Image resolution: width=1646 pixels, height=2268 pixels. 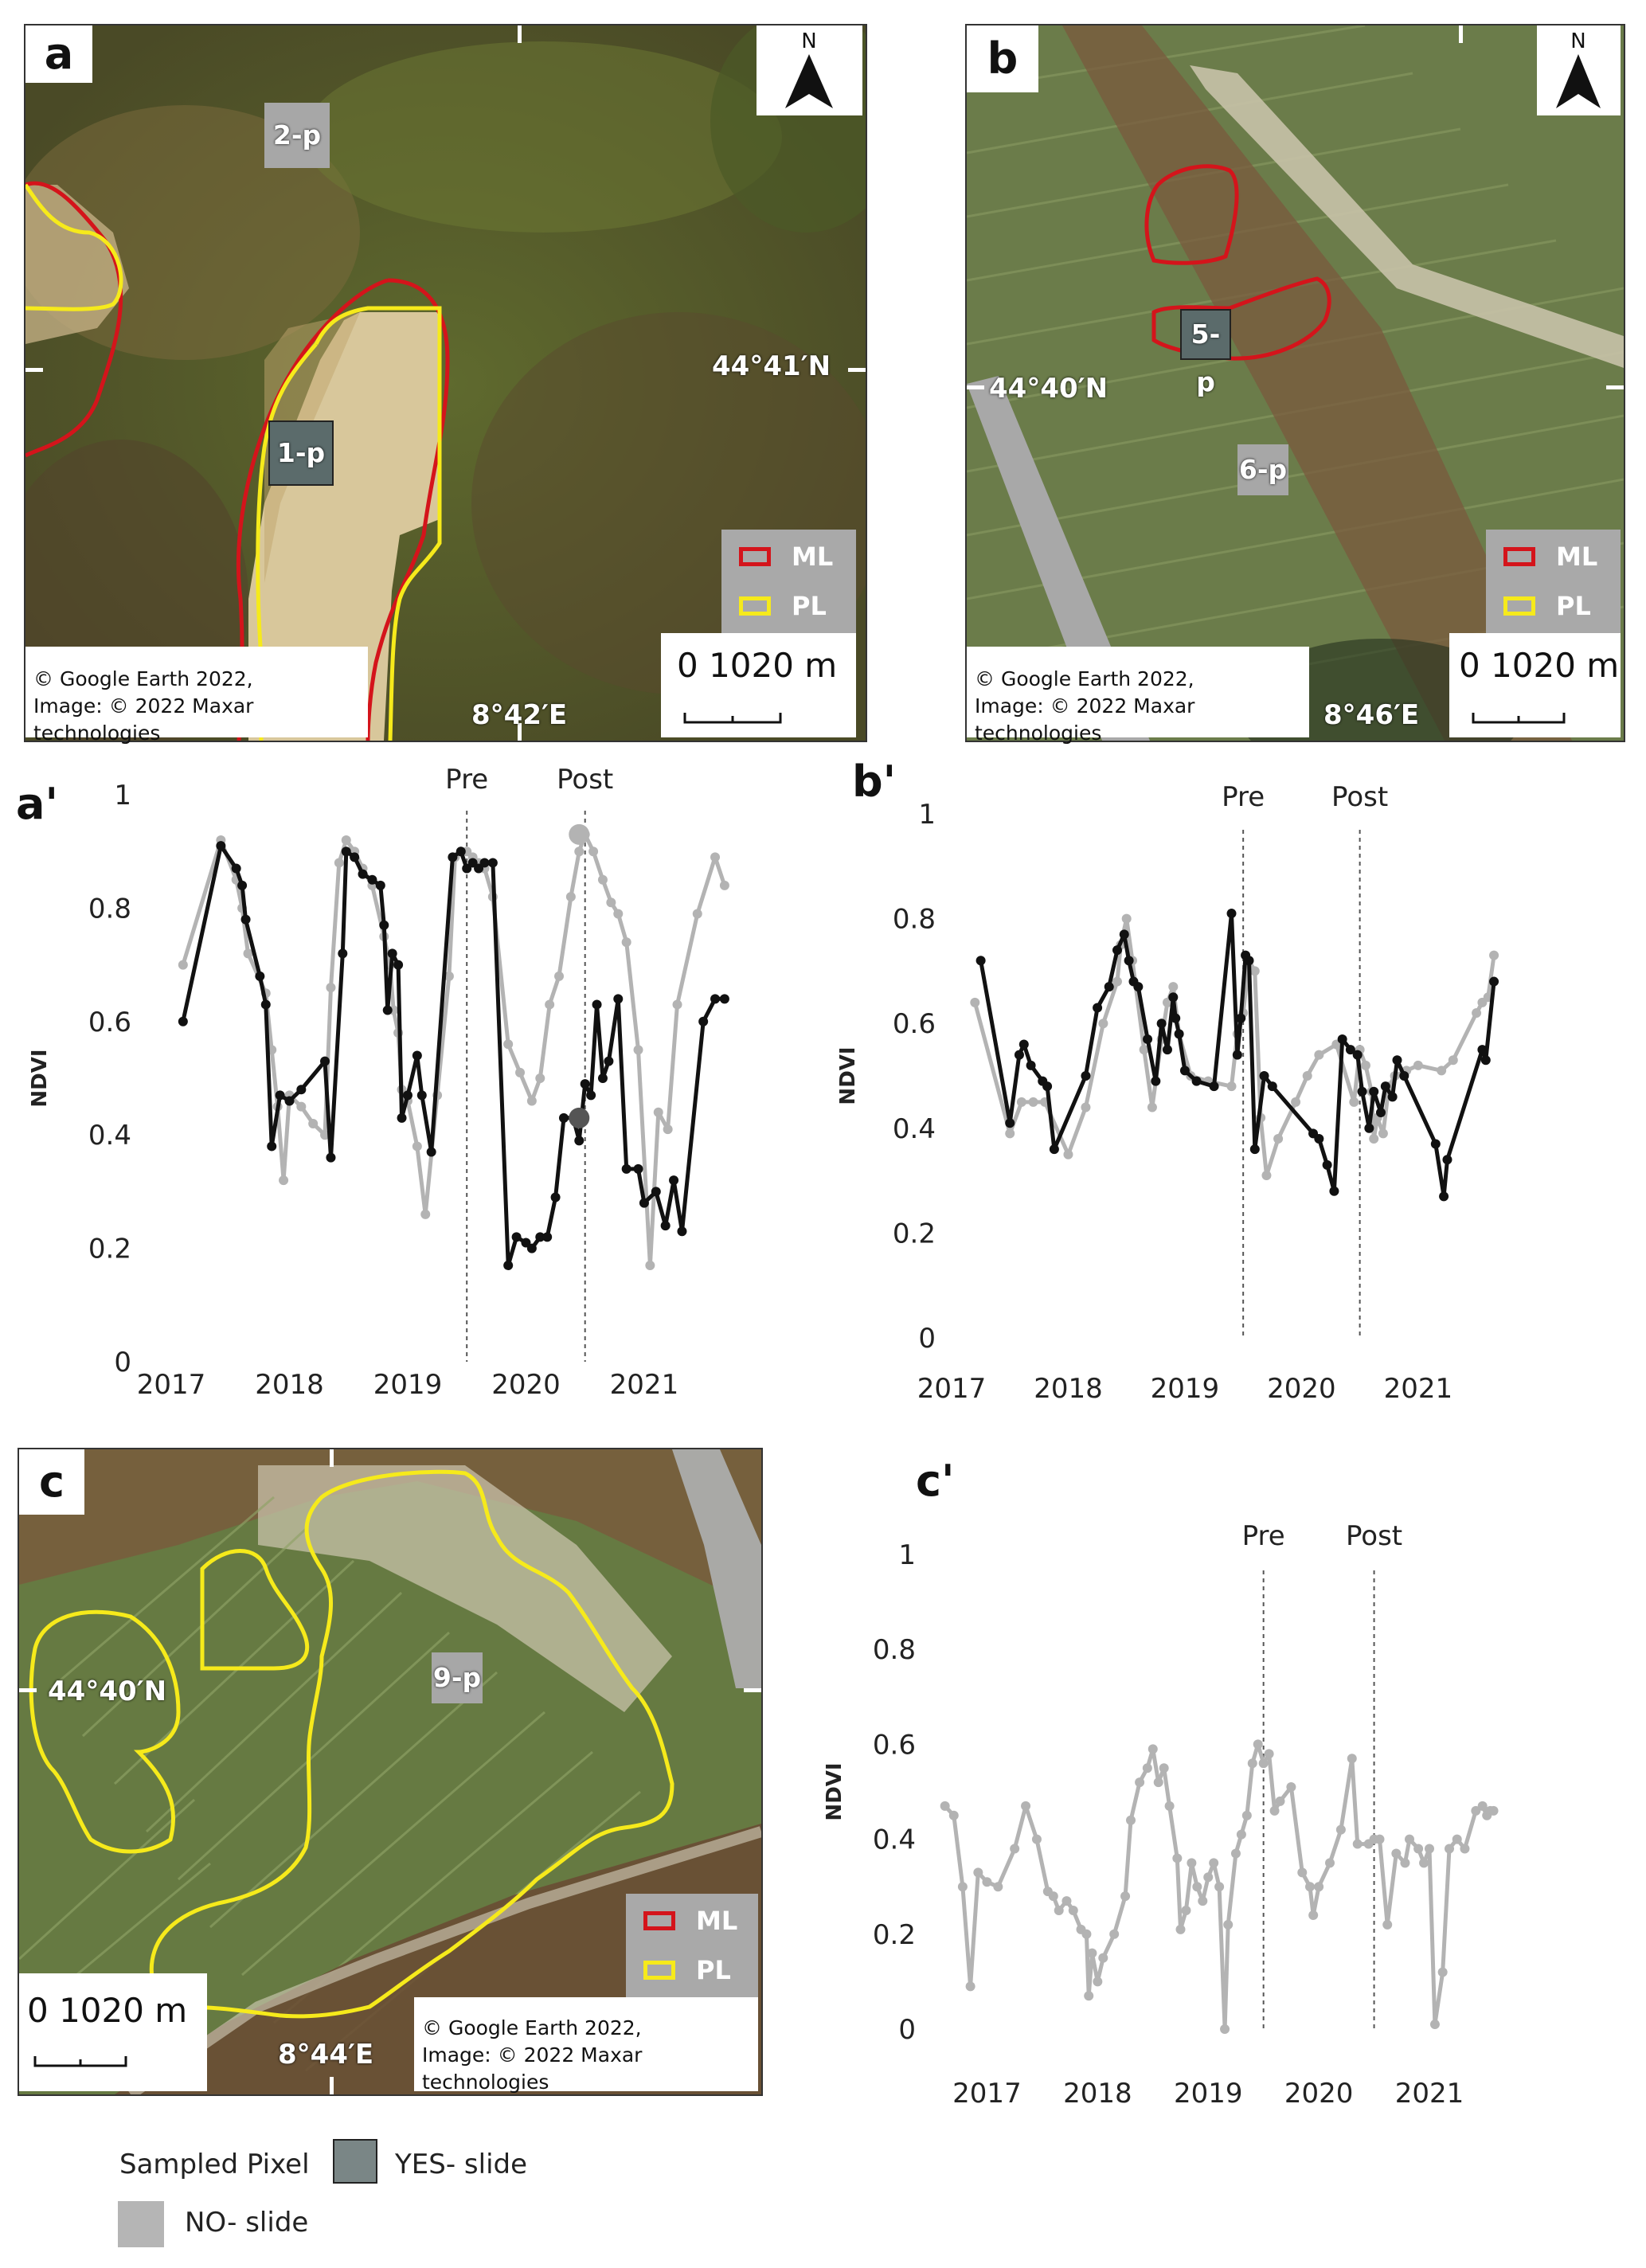 What do you see at coordinates (408, 1385) in the screenshot?
I see `x-tick-label: 2019` at bounding box center [408, 1385].